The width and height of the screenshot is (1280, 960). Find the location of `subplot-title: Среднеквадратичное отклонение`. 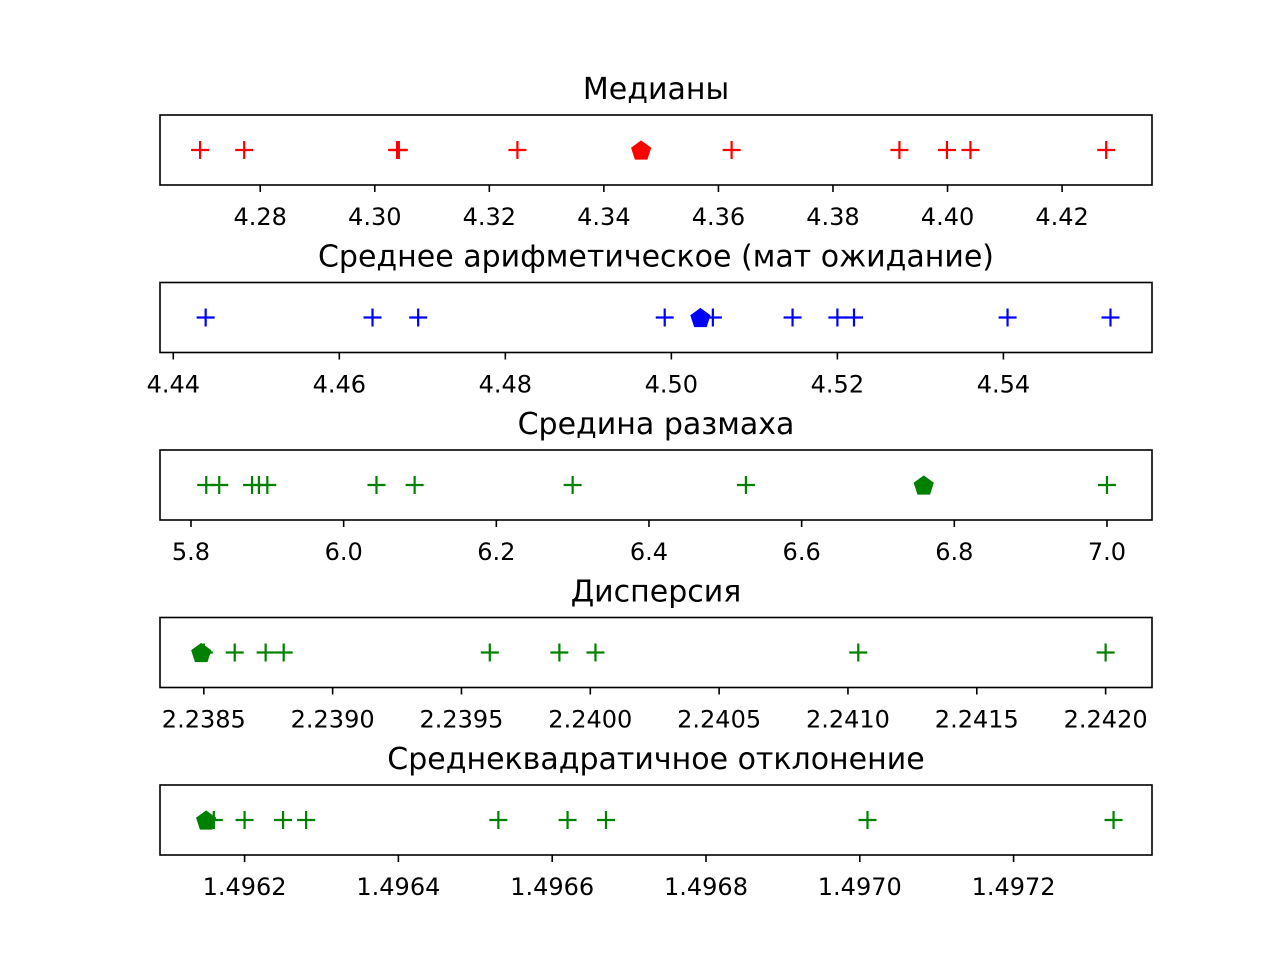

subplot-title: Среднеквадратичное отклонение is located at coordinates (655, 759).